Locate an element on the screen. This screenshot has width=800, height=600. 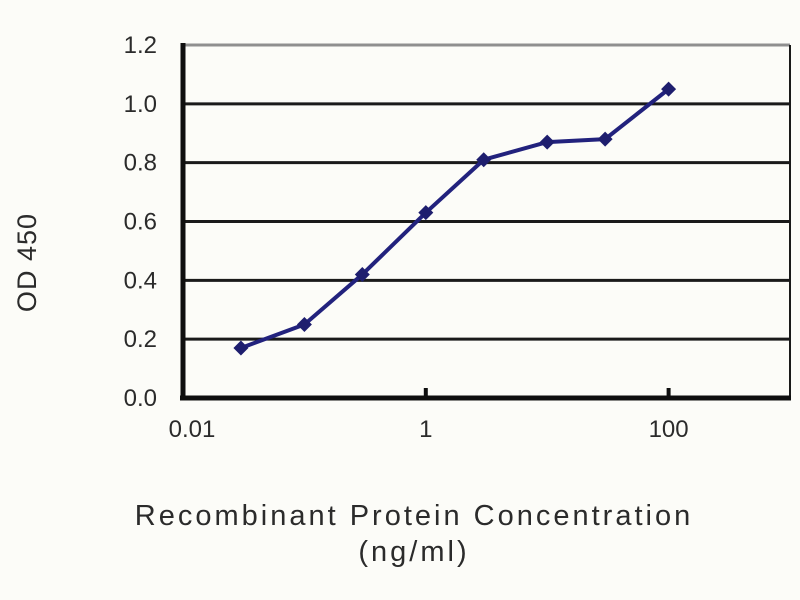
y-tick-label-0.4: 0.4 is located at coordinates (140, 280).